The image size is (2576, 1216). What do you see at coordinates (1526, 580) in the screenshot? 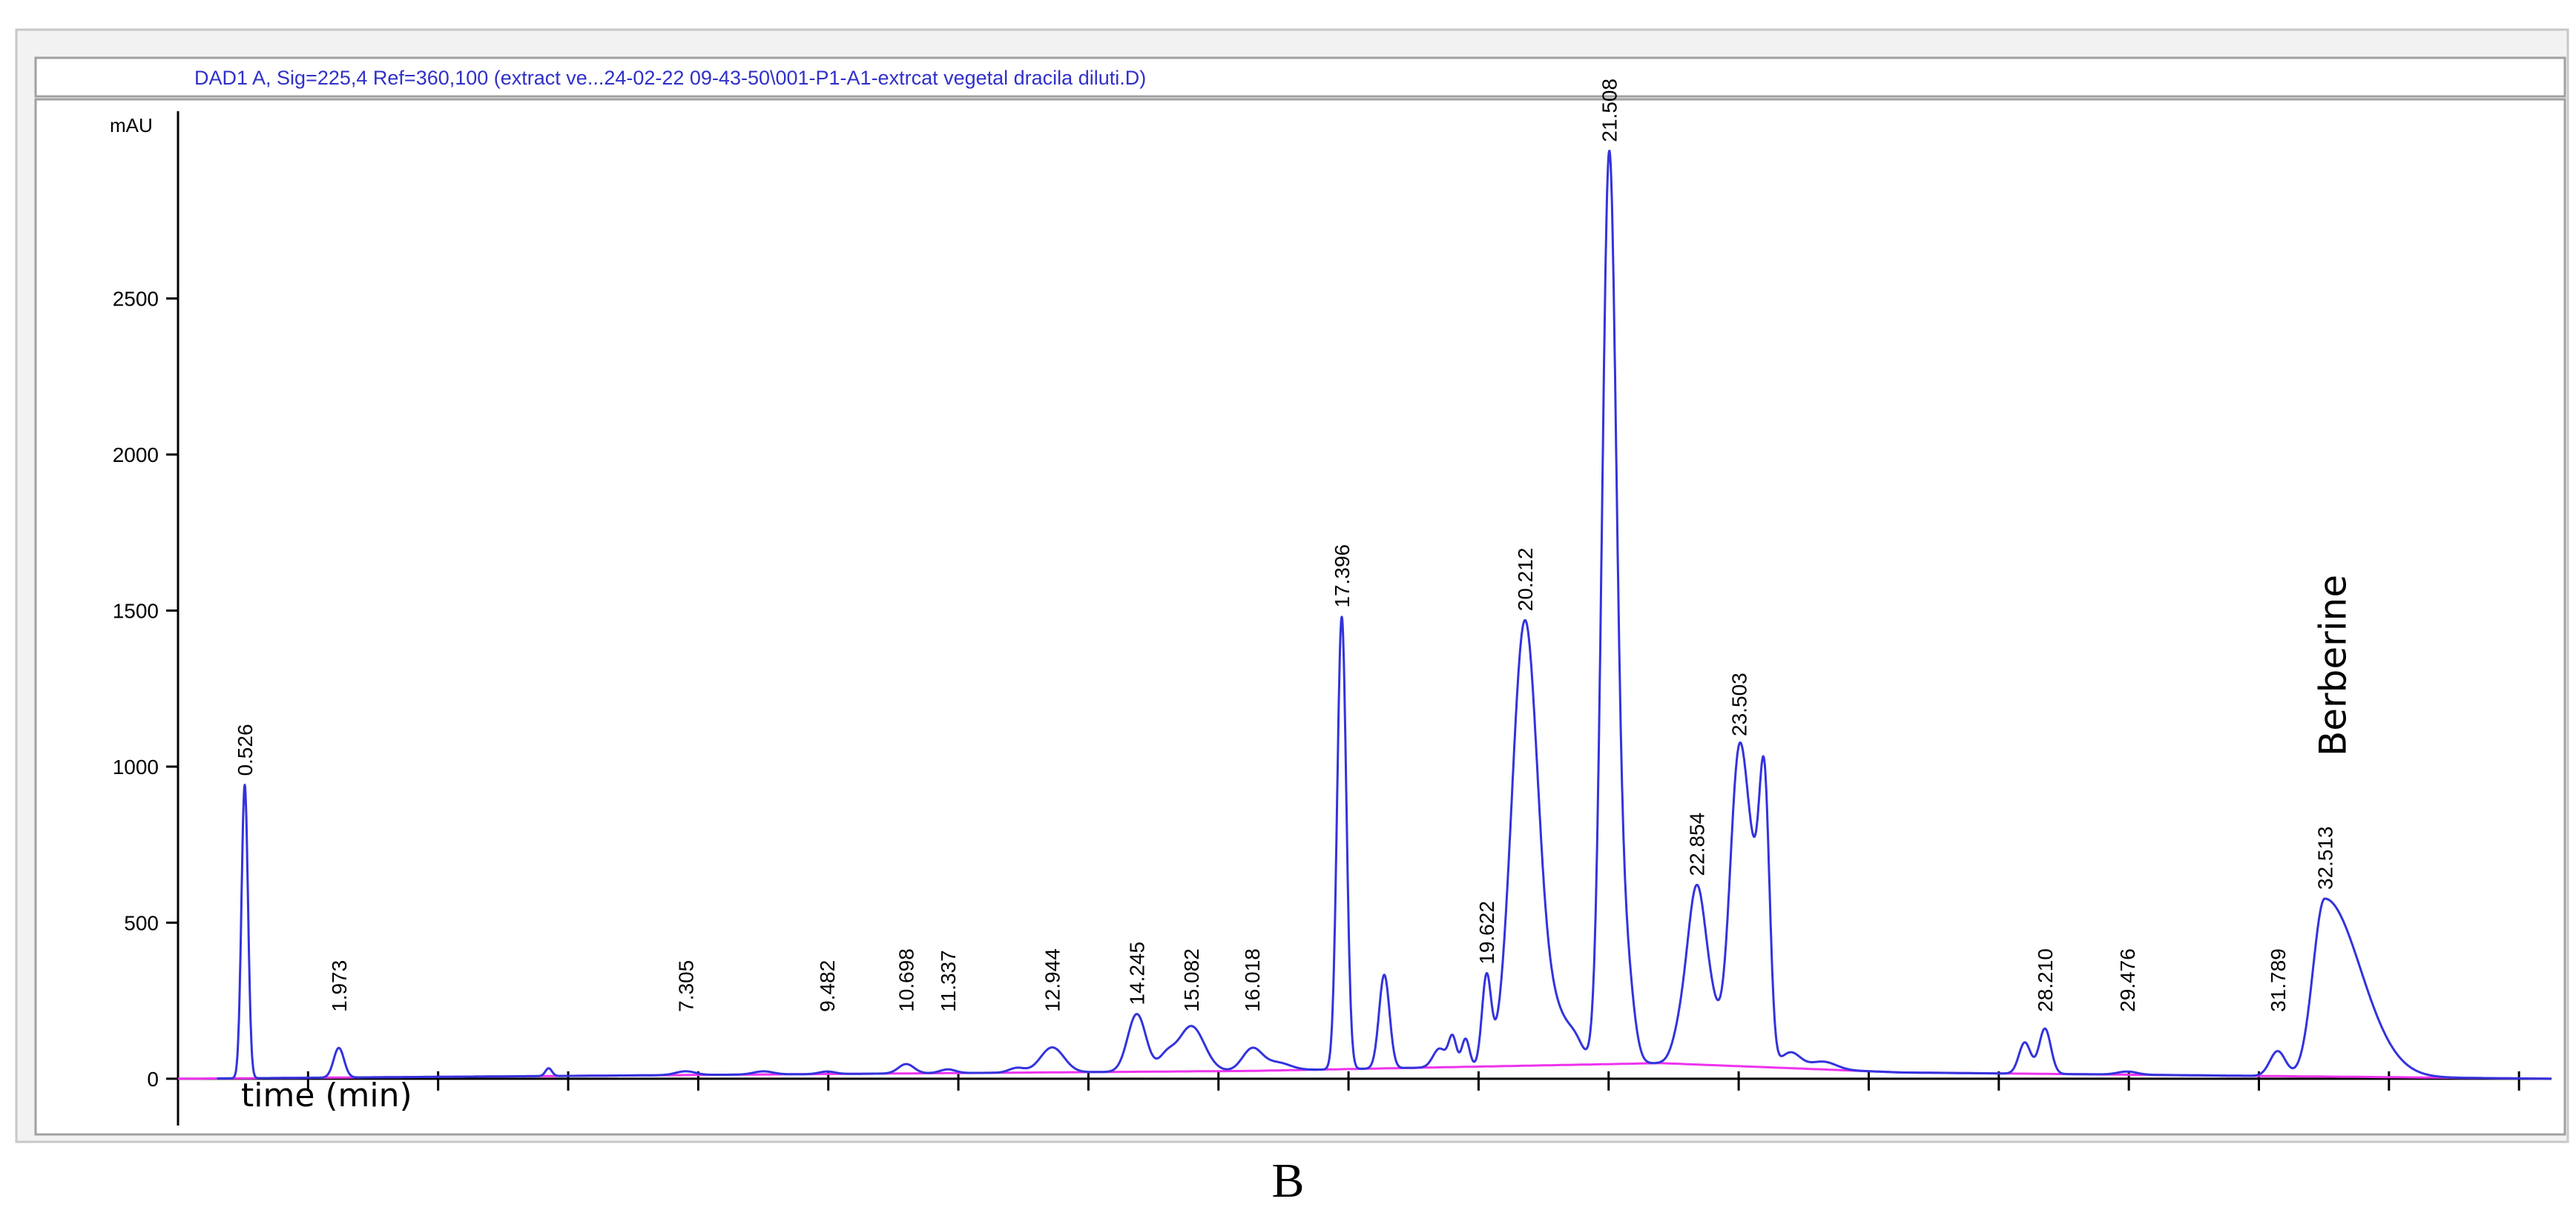
I see `peak-label: 20.212` at bounding box center [1526, 580].